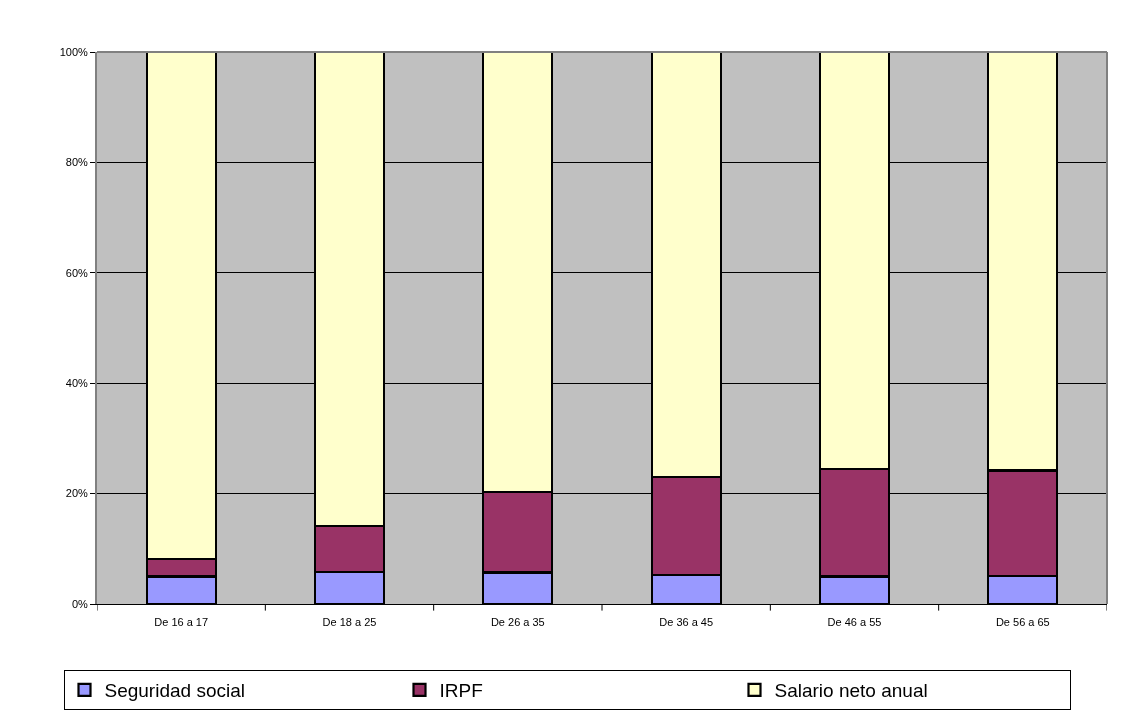  What do you see at coordinates (854, 622) in the screenshot?
I see `x-tick-label: De 46 a 55` at bounding box center [854, 622].